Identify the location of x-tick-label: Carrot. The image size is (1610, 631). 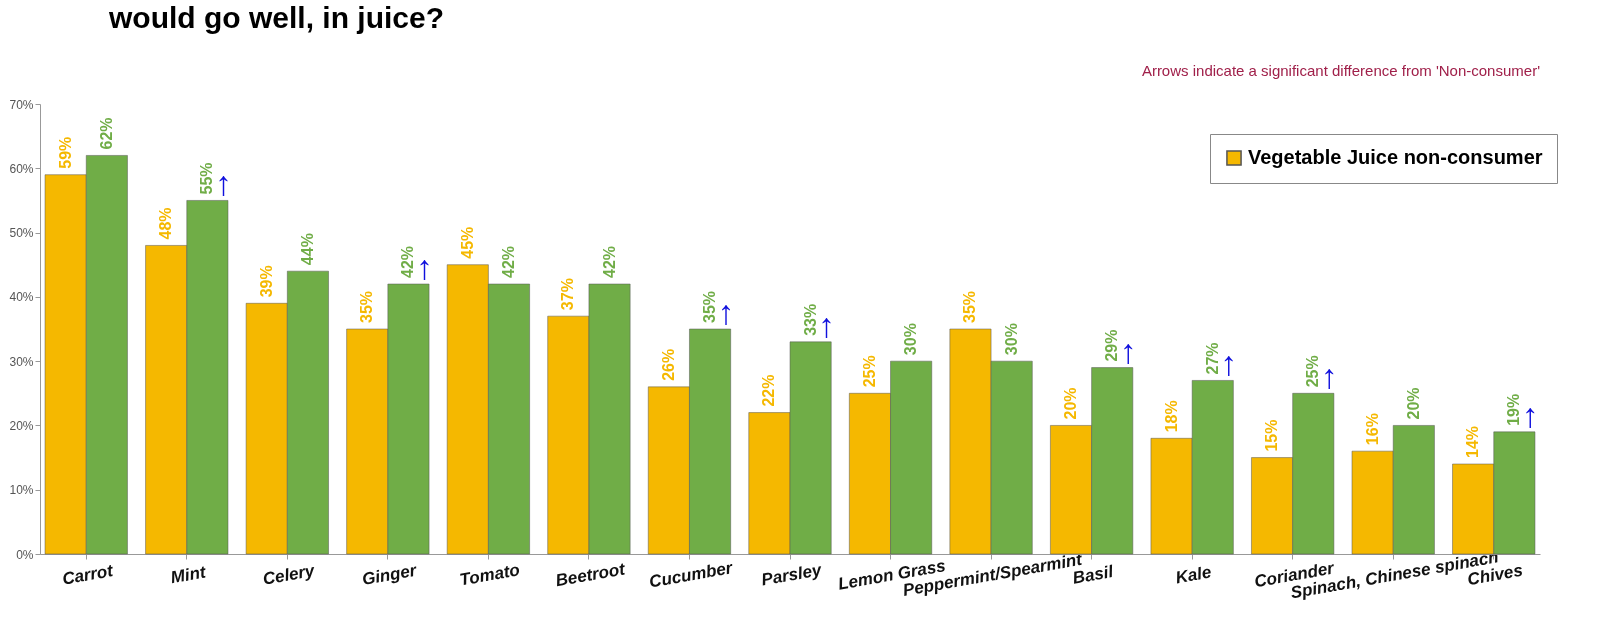
(88, 574).